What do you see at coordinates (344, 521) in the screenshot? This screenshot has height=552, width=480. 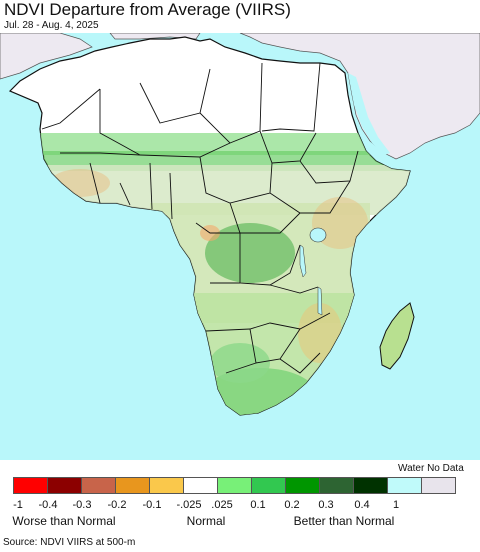 I see `legend-category-better: Better than Normal` at bounding box center [344, 521].